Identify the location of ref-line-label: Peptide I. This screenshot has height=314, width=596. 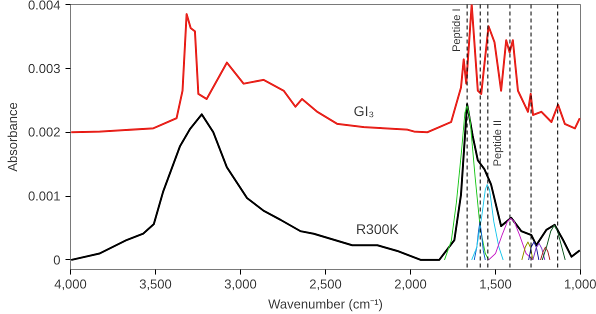
(457, 30).